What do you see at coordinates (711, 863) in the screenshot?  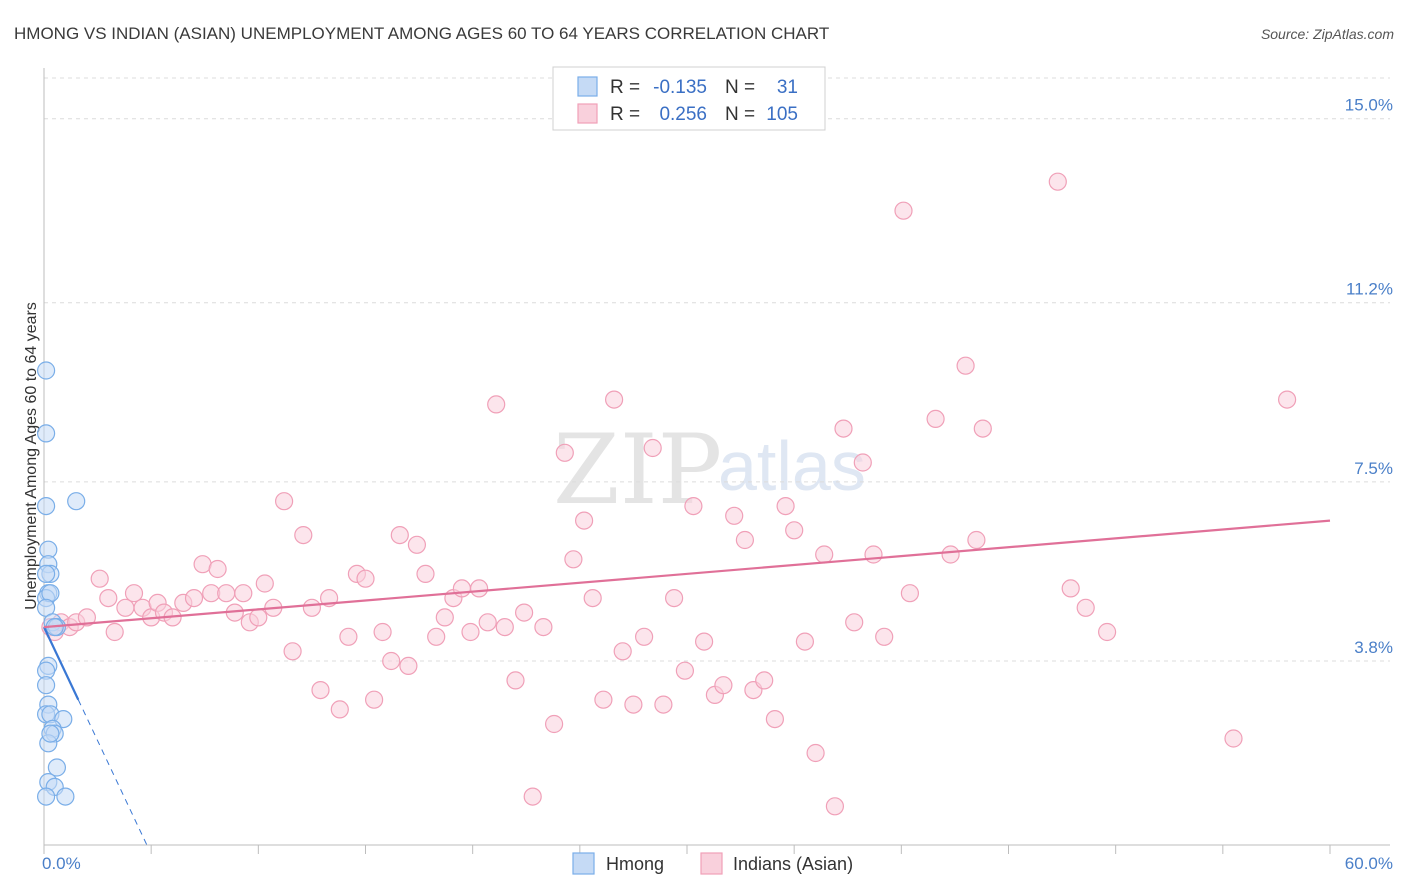 I see `bottom-legend-swatch-indians` at bounding box center [711, 863].